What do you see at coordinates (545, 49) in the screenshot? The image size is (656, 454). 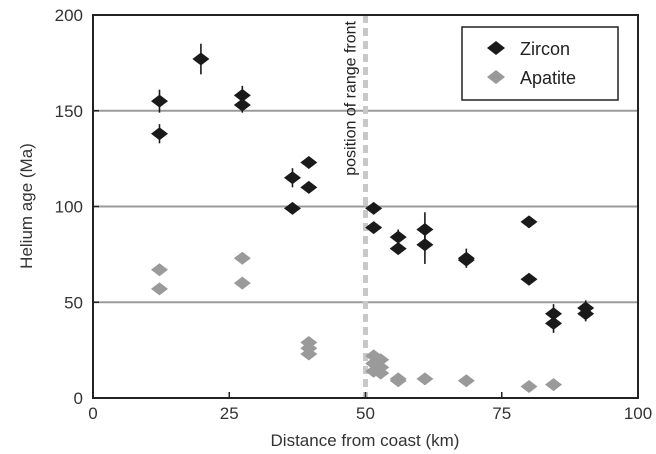 I see `legend-label-zircon: Zircon` at bounding box center [545, 49].